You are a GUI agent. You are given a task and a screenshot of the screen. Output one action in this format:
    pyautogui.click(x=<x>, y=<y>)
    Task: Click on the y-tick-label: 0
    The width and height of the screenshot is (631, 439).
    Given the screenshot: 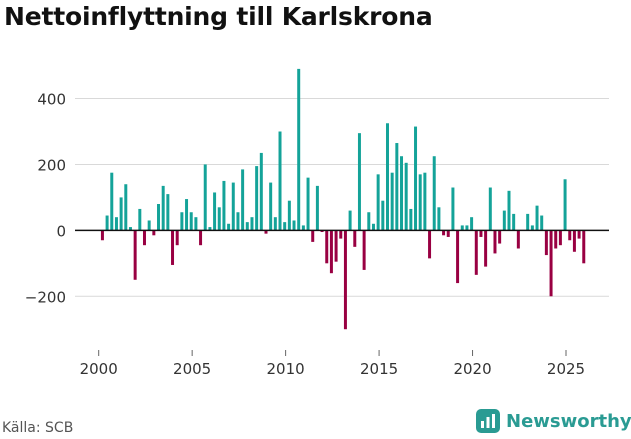 What is the action you would take?
    pyautogui.click(x=61, y=231)
    